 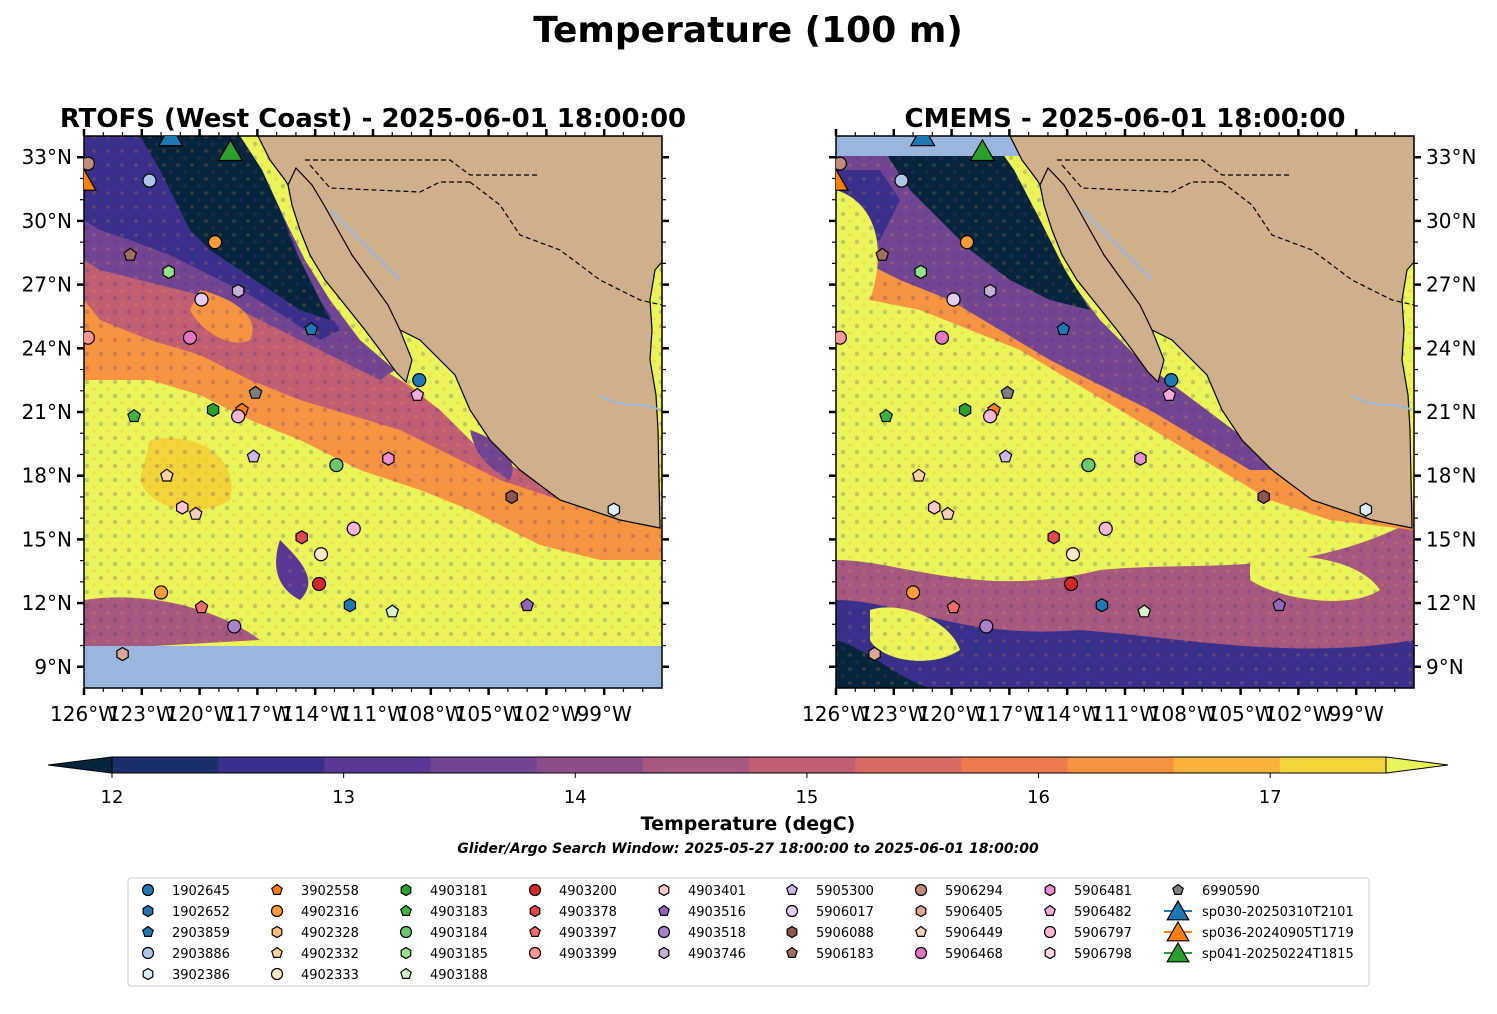 I want to click on legend-label: 4903518, so click(x=717, y=933).